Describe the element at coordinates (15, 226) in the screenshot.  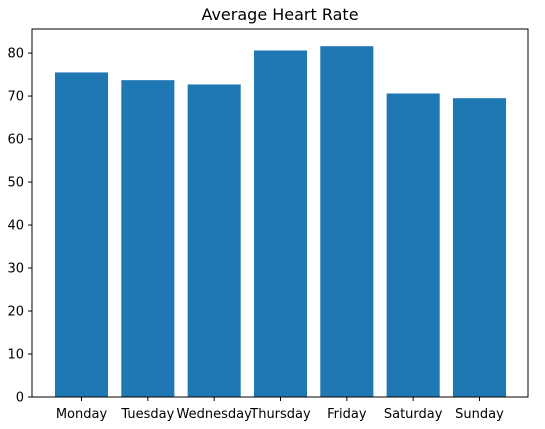
I see `y-tick-label-40: 40` at that location.